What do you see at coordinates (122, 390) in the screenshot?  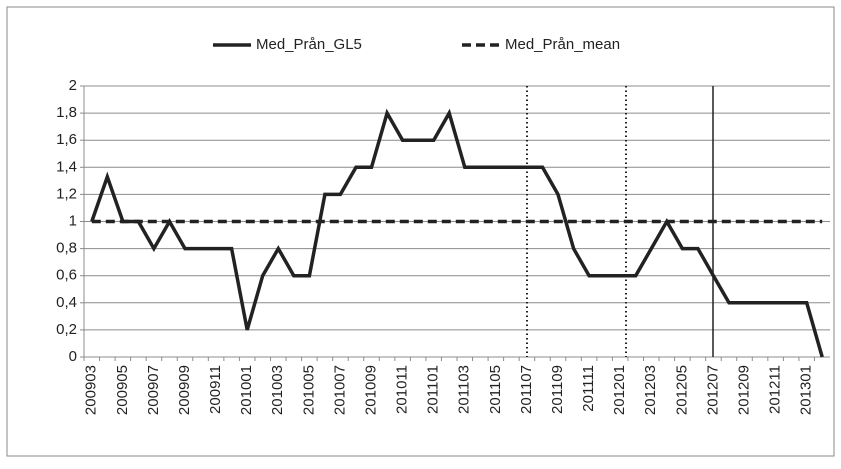 I see `x-tick-label: 200905` at bounding box center [122, 390].